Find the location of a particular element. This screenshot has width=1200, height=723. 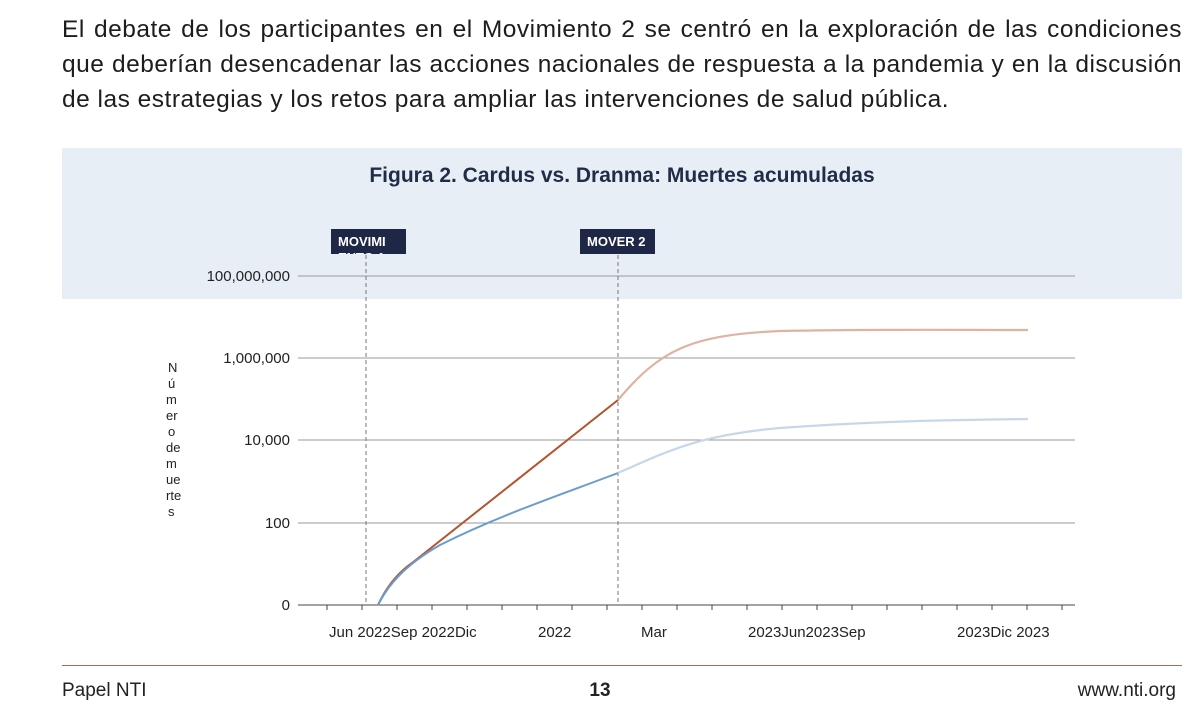

series-dranma-line is located at coordinates (498, 502).